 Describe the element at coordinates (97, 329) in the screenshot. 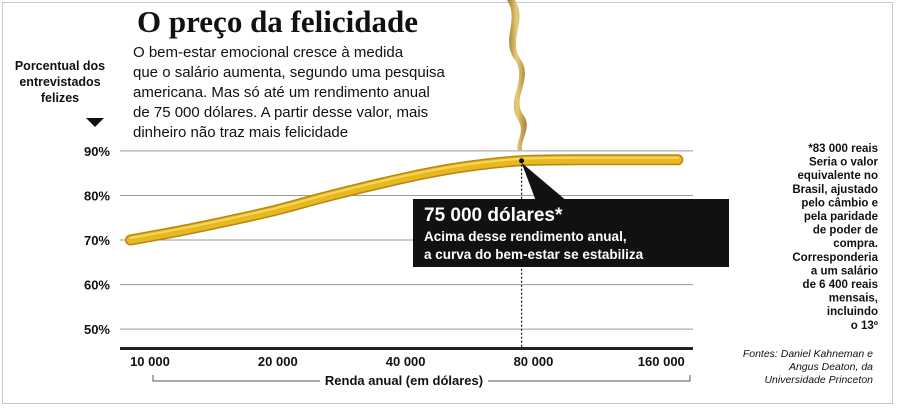

I see `y-tick-label: 50%` at that location.